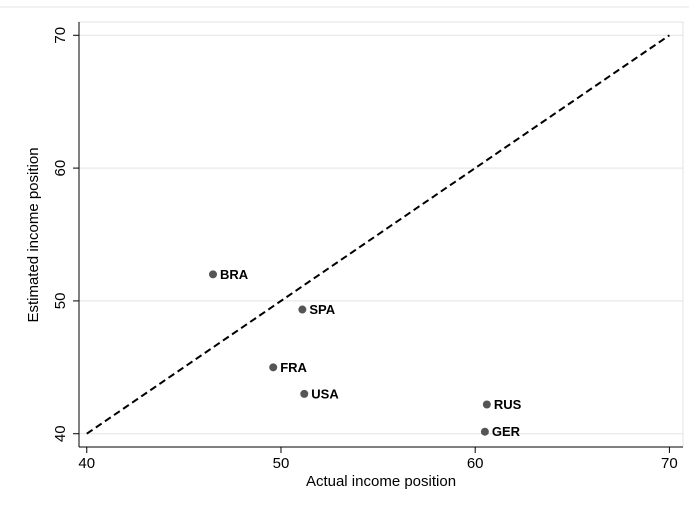  What do you see at coordinates (281, 463) in the screenshot?
I see `x-tick-label: 50` at bounding box center [281, 463].